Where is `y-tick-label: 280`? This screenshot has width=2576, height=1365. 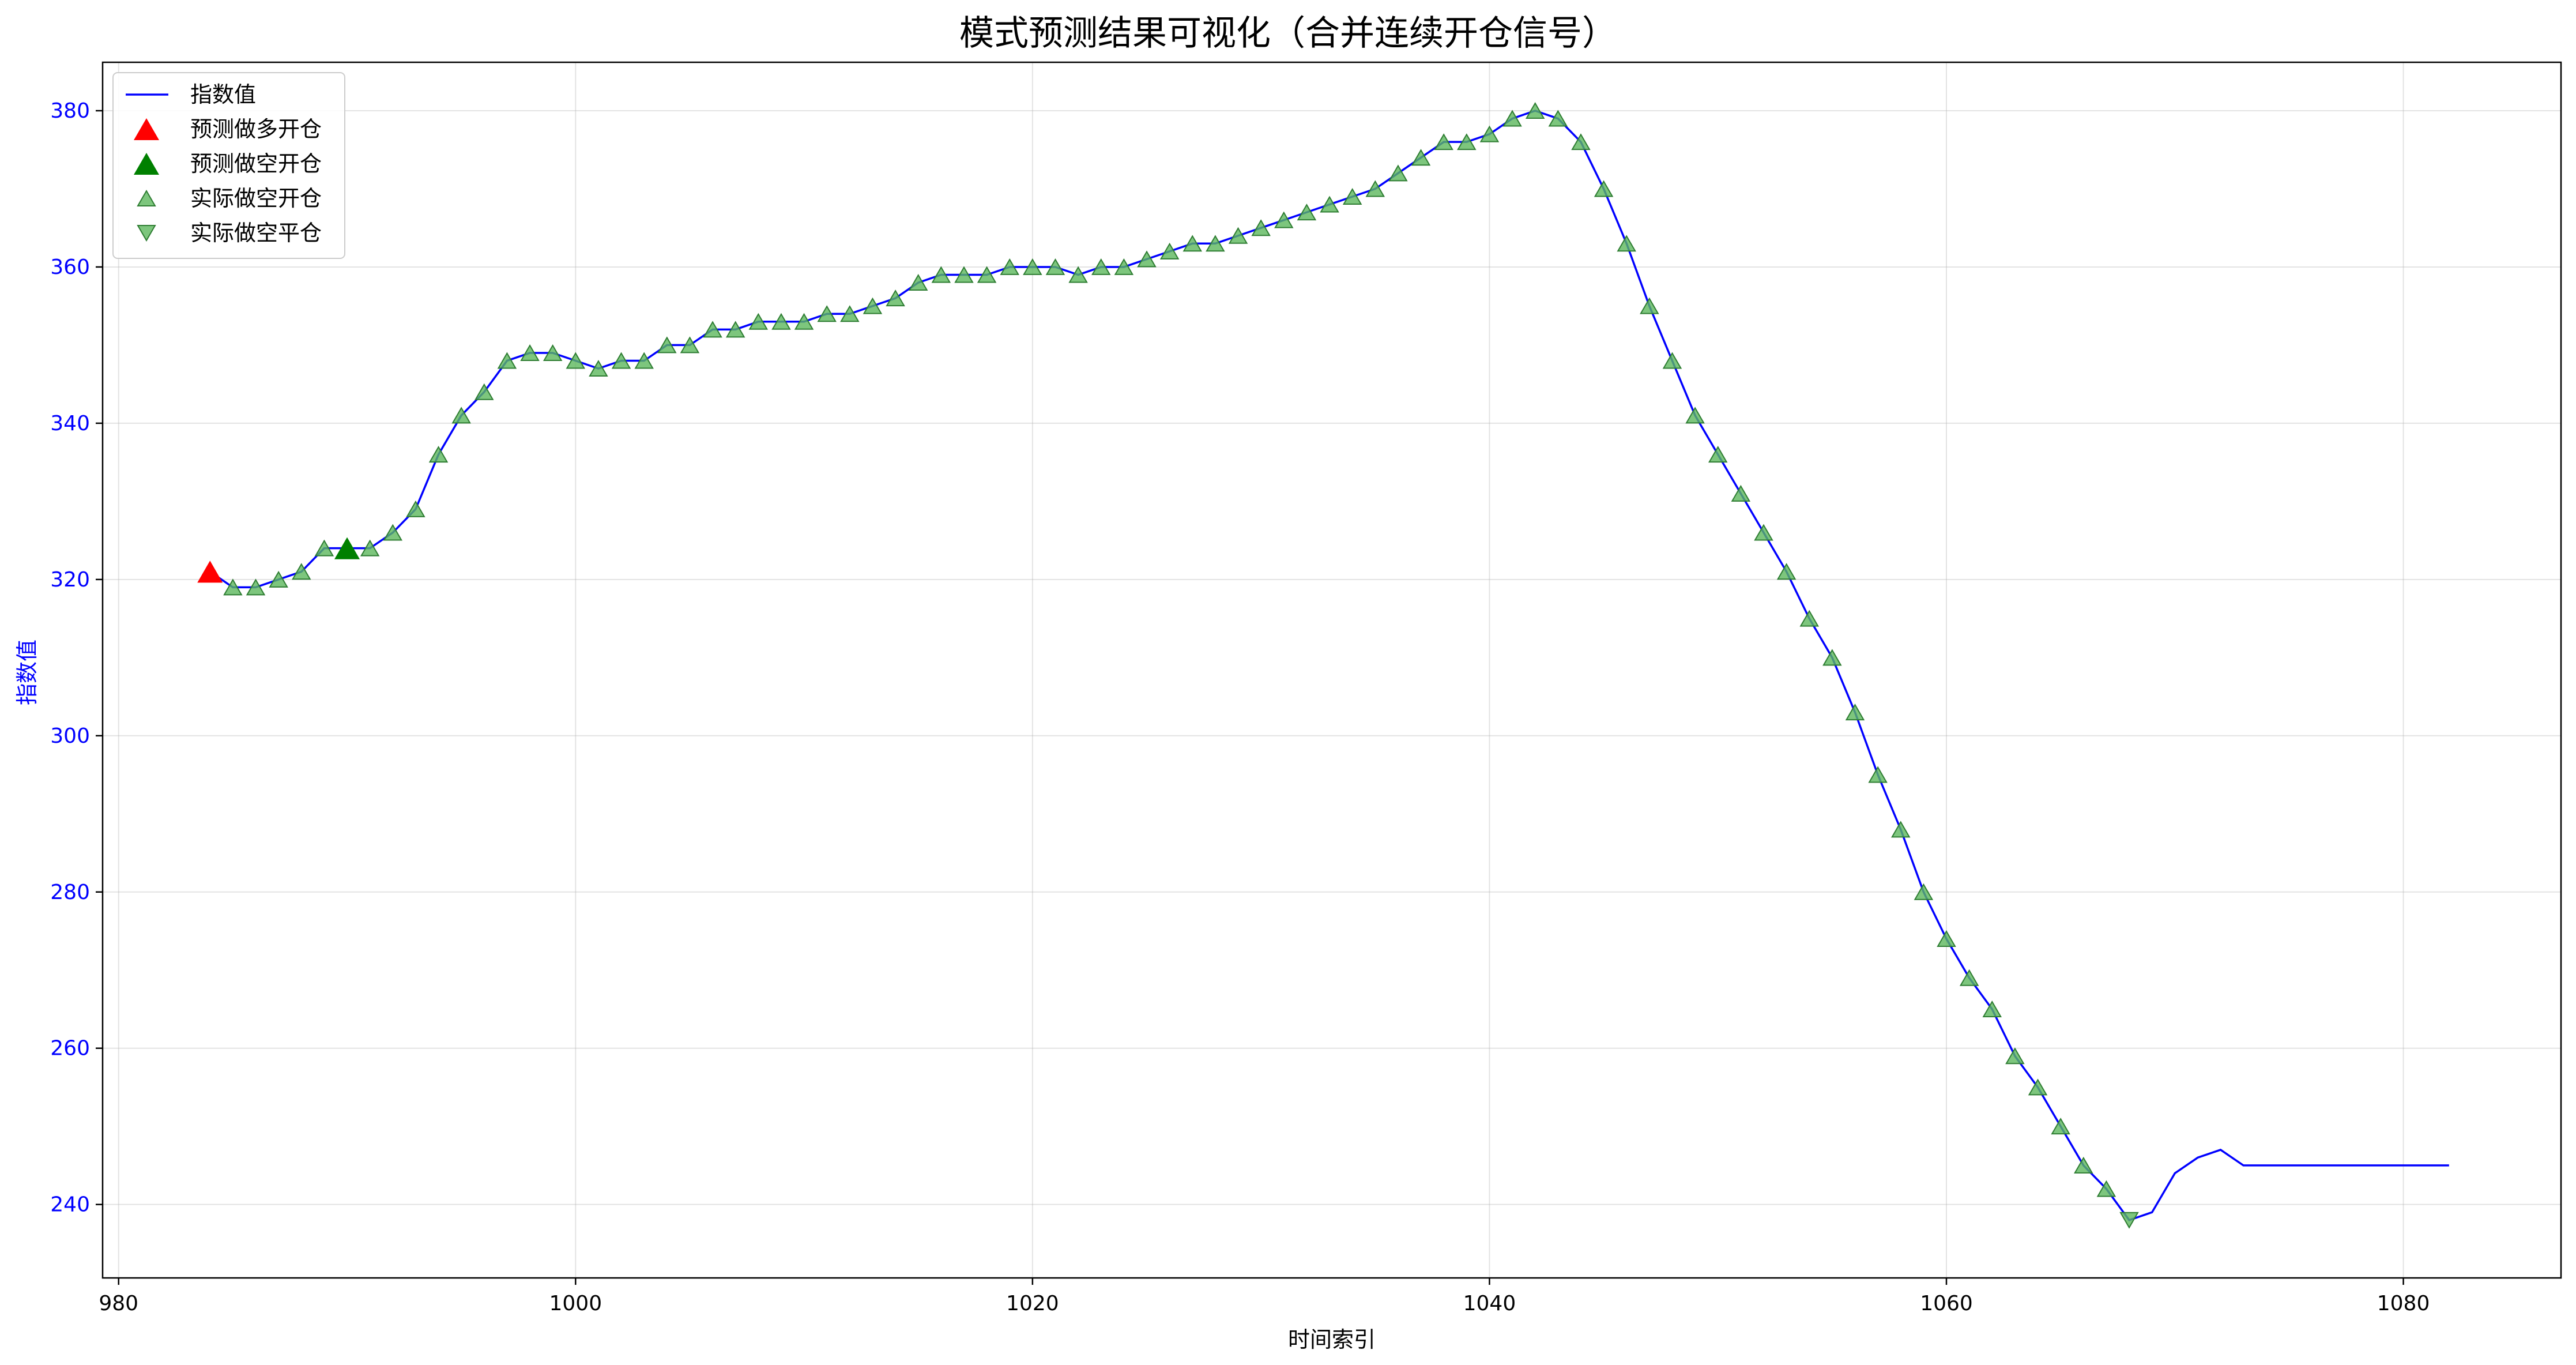
y-tick-label: 280 is located at coordinates (70, 892).